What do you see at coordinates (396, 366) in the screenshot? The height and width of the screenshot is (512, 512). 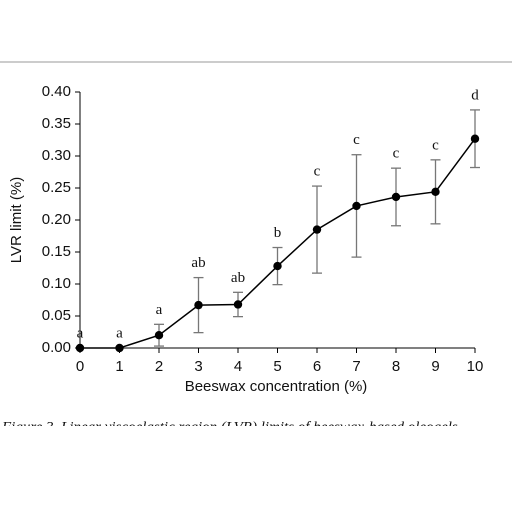 I see `x-tick-label: 8` at bounding box center [396, 366].